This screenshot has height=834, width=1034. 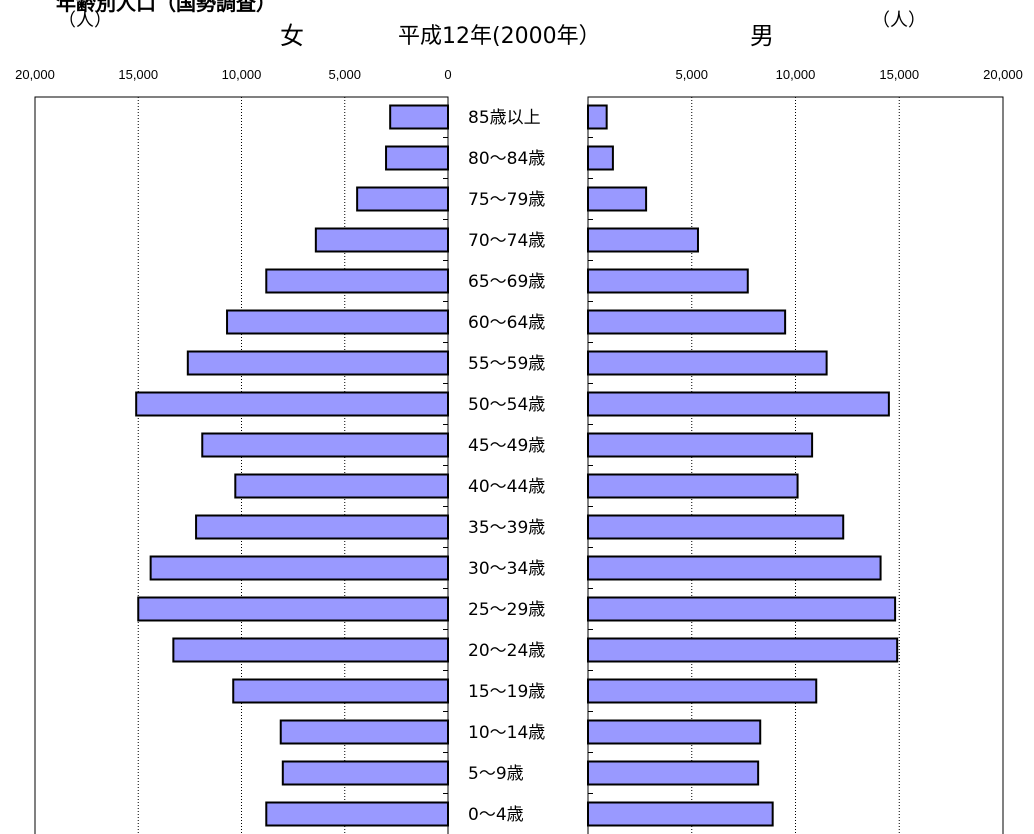 What do you see at coordinates (506, 159) in the screenshot?
I see `age-category-label-1: 80～84歳` at bounding box center [506, 159].